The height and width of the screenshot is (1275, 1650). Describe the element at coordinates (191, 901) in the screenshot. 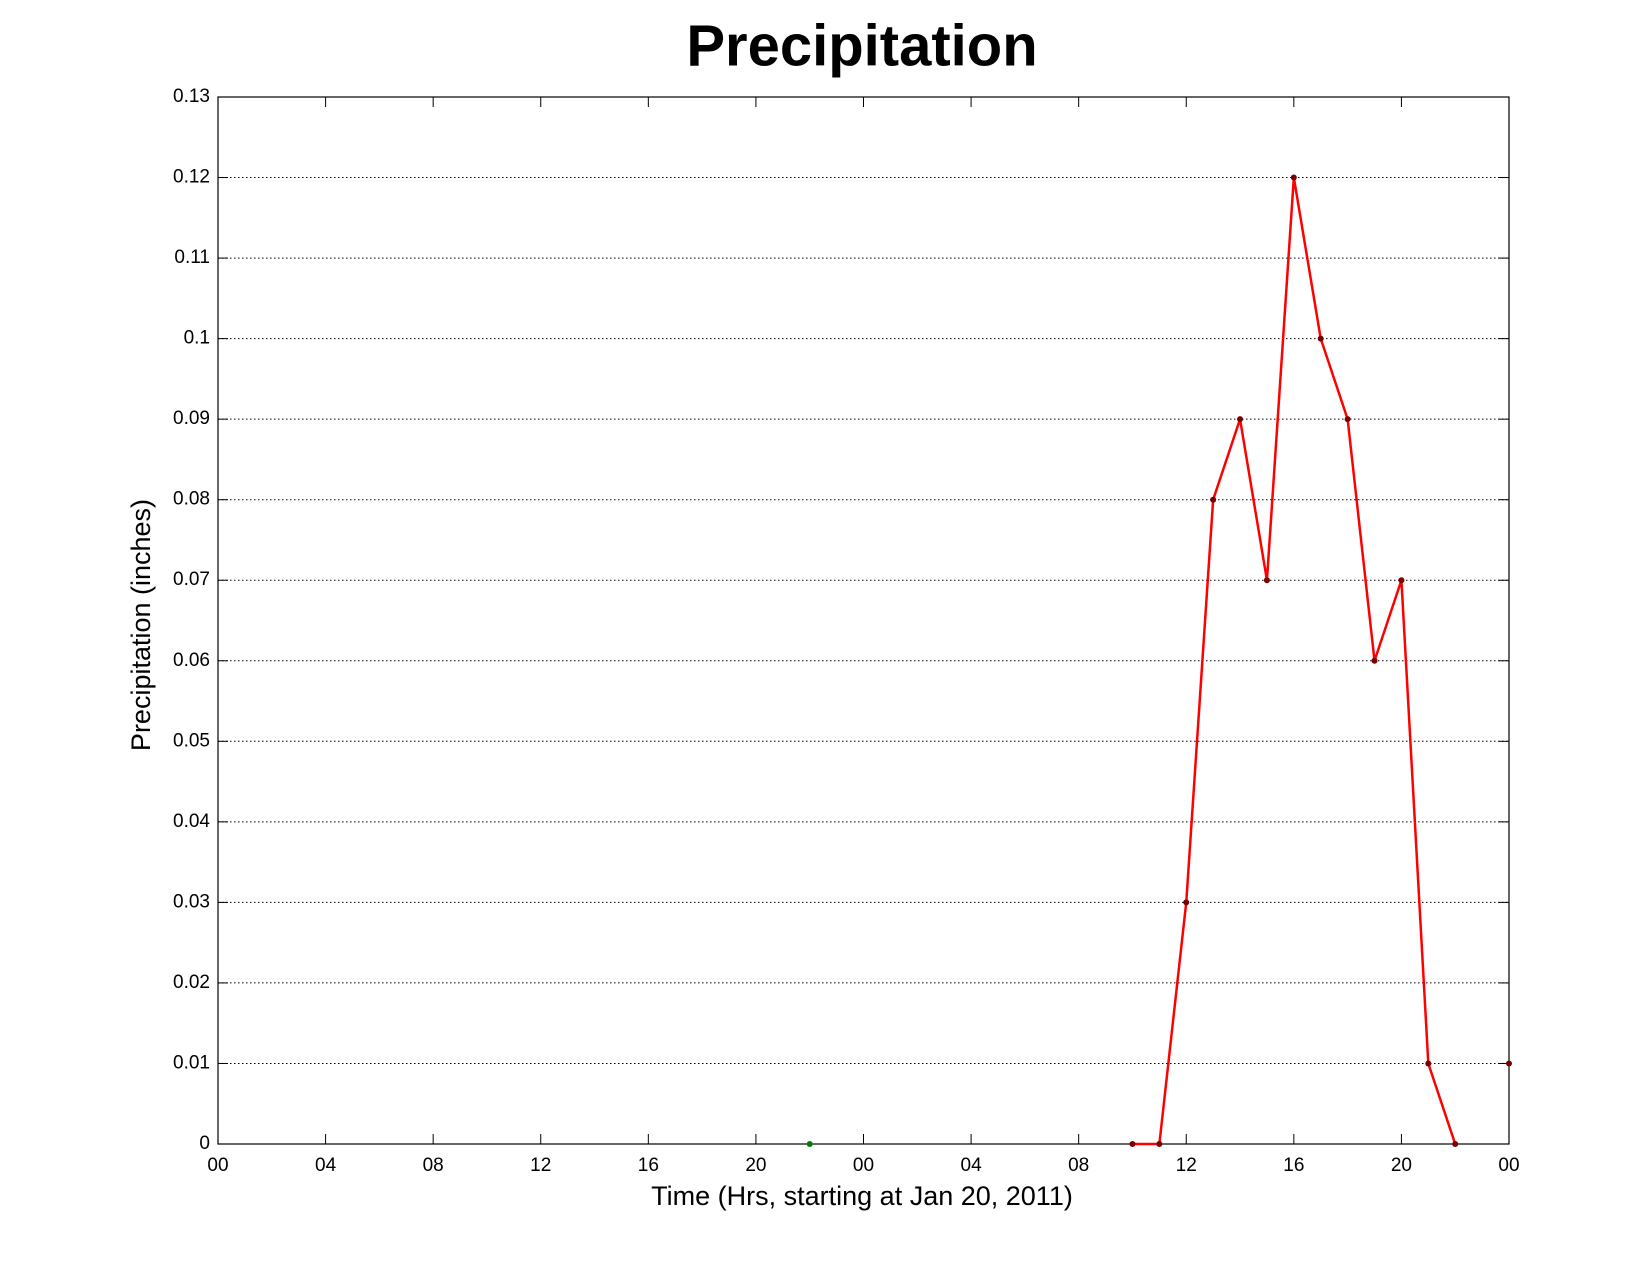

I see `y-tick-label: 0.03` at that location.